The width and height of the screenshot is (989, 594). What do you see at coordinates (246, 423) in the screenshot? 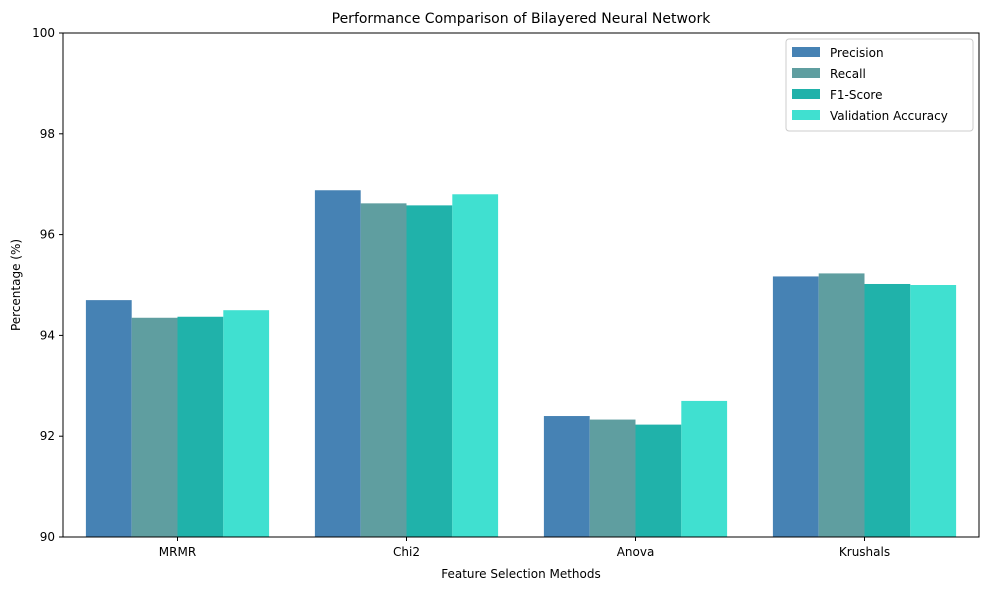
I see `bar-validation-accuracy-mrmr` at bounding box center [246, 423].